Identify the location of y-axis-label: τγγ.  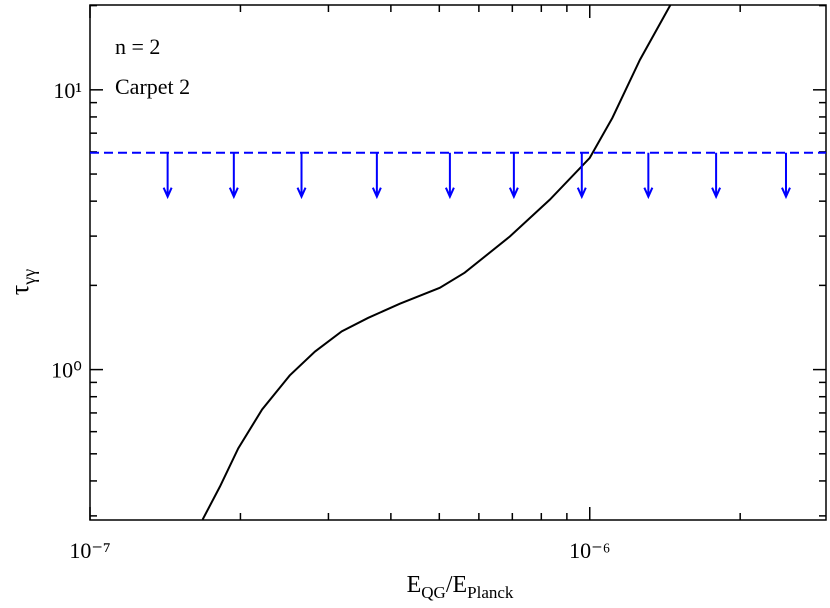
(22, 282).